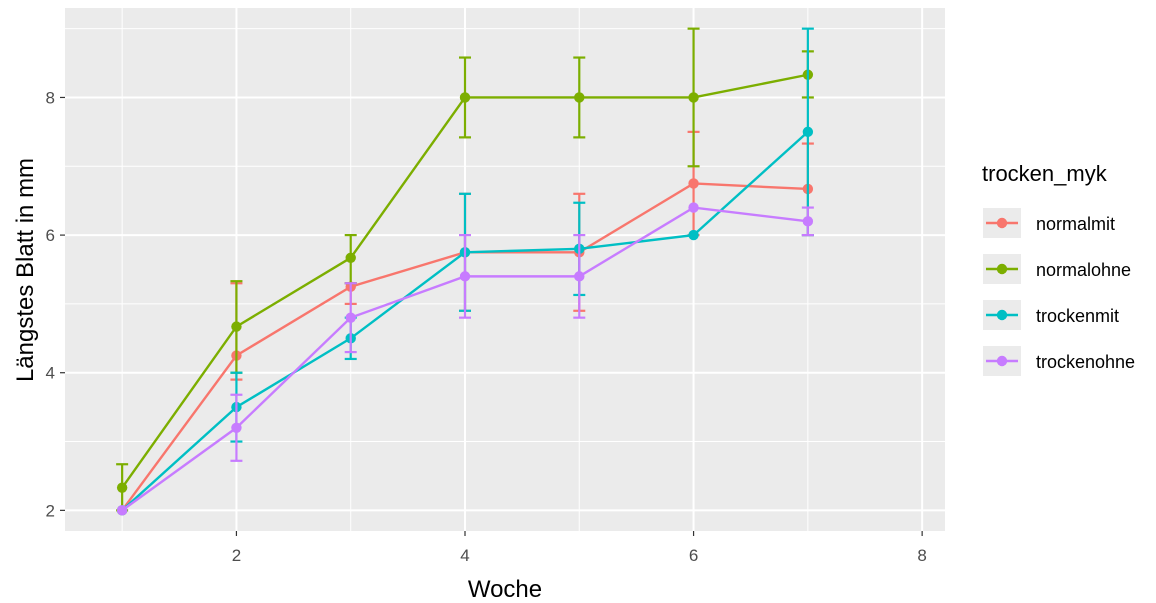 The height and width of the screenshot is (603, 1156). I want to click on legend-label: normalohne, so click(1083, 270).